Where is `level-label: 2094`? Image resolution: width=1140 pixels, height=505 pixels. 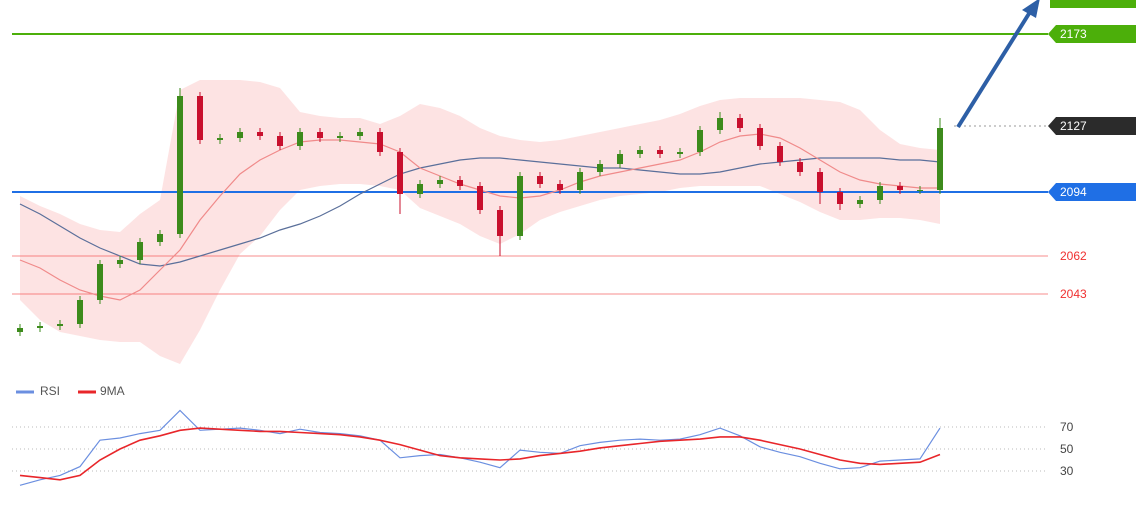 level-label: 2094 is located at coordinates (1073, 192).